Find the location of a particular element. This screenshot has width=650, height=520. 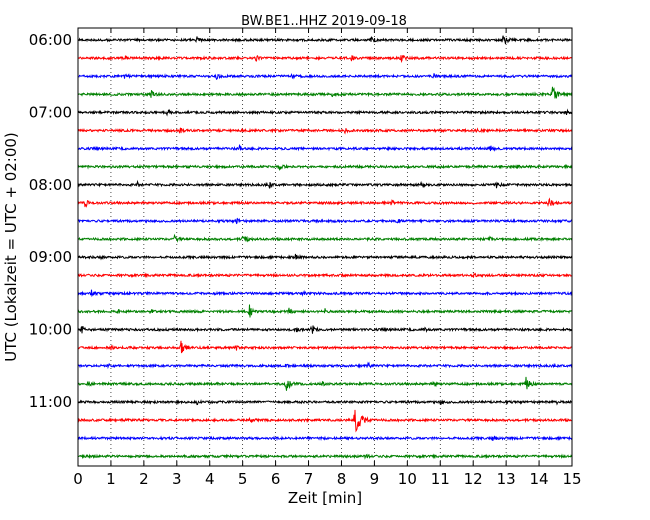

x-tick-label: 15 is located at coordinates (571, 479).